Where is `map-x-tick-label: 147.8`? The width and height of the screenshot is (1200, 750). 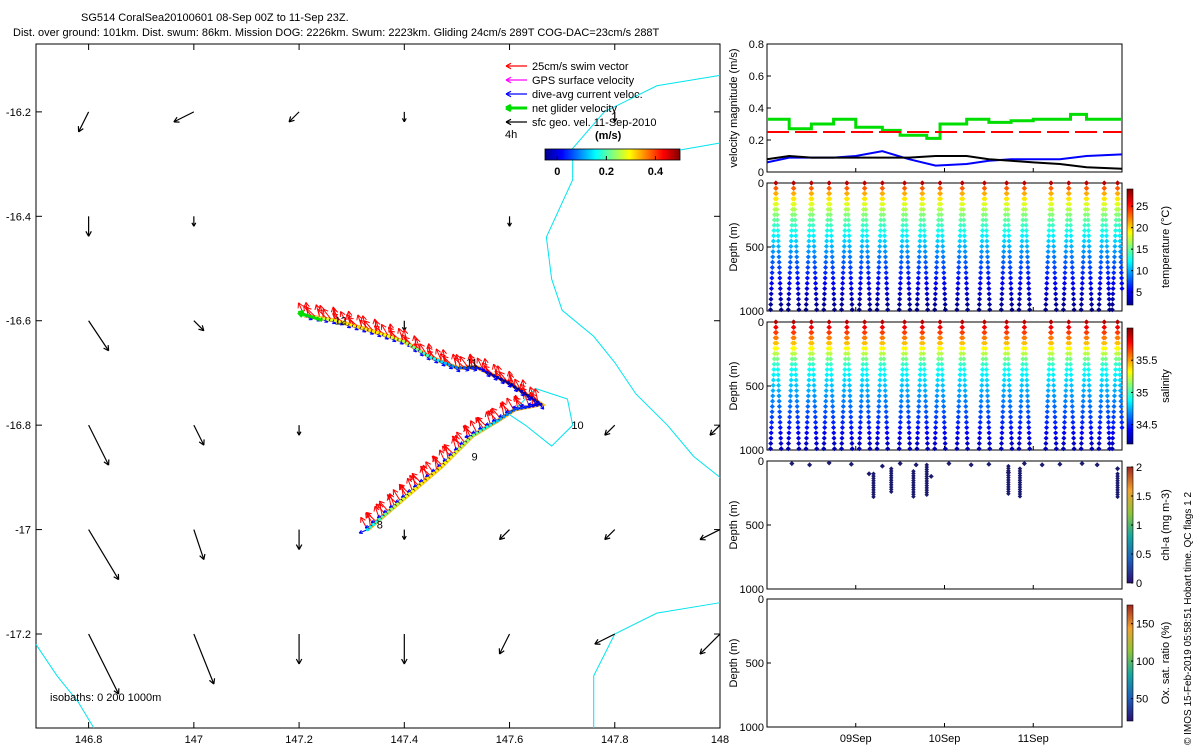 map-x-tick-label: 147.8 is located at coordinates (615, 740).